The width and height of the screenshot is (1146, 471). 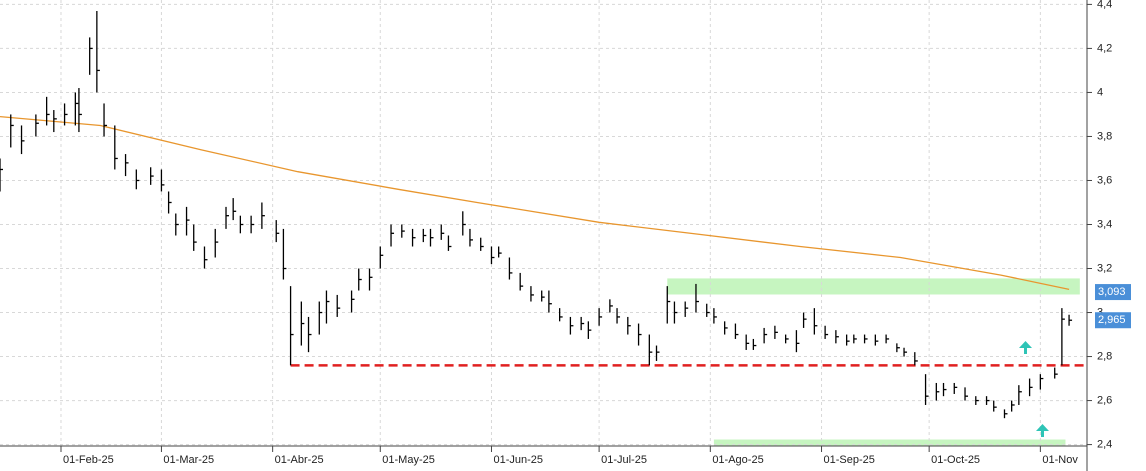 What do you see at coordinates (518, 460) in the screenshot?
I see `x-tick-label: 01-Jun-25` at bounding box center [518, 460].